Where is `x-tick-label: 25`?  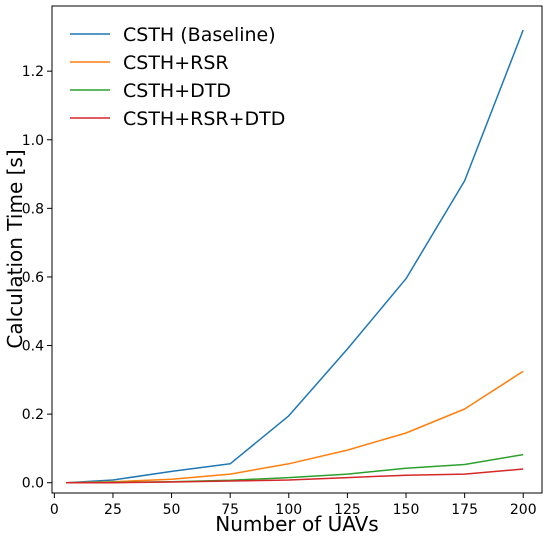
x-tick-label: 25 is located at coordinates (113, 510).